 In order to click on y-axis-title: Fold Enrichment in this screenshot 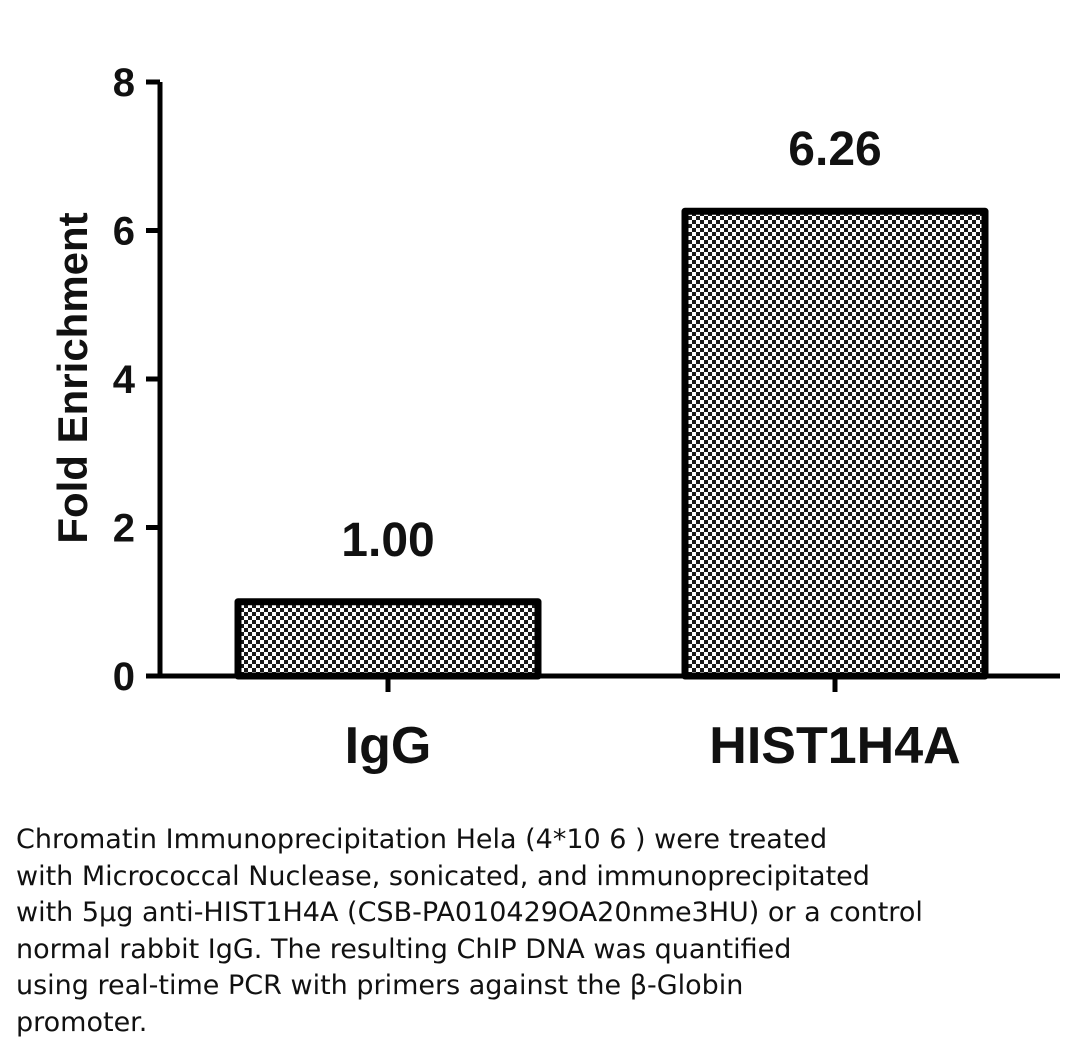, I will do `click(72, 377)`.